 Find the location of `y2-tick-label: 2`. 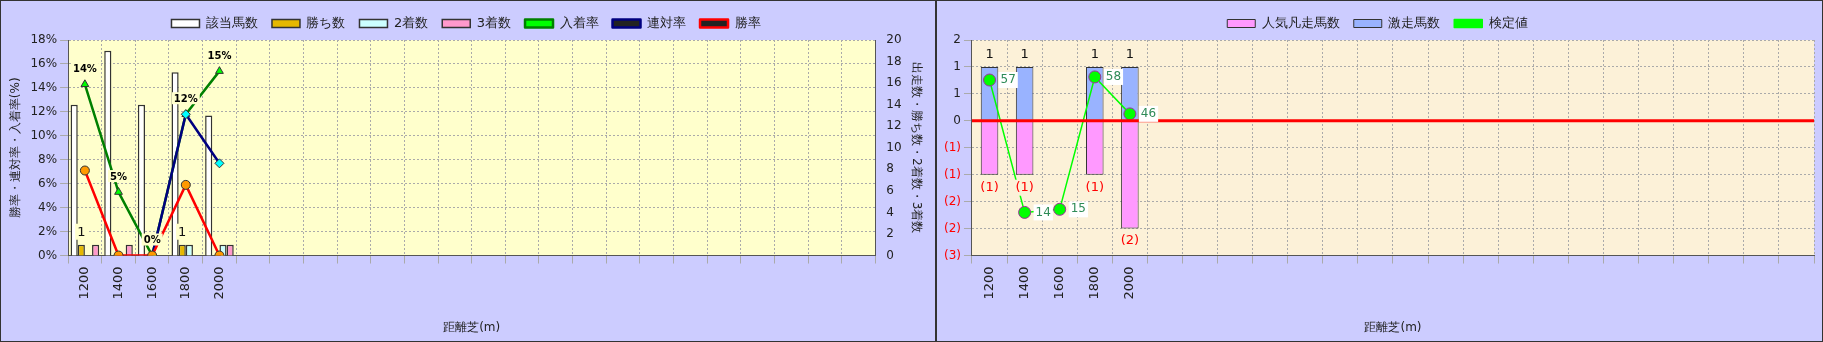

y2-tick-label: 2 is located at coordinates (890, 233).